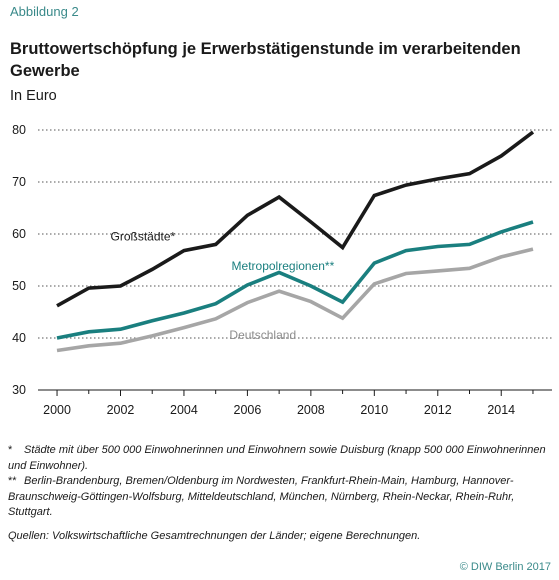 Image resolution: width=559 pixels, height=580 pixels. What do you see at coordinates (248, 410) in the screenshot?
I see `x-tick-label-2006: 2006` at bounding box center [248, 410].